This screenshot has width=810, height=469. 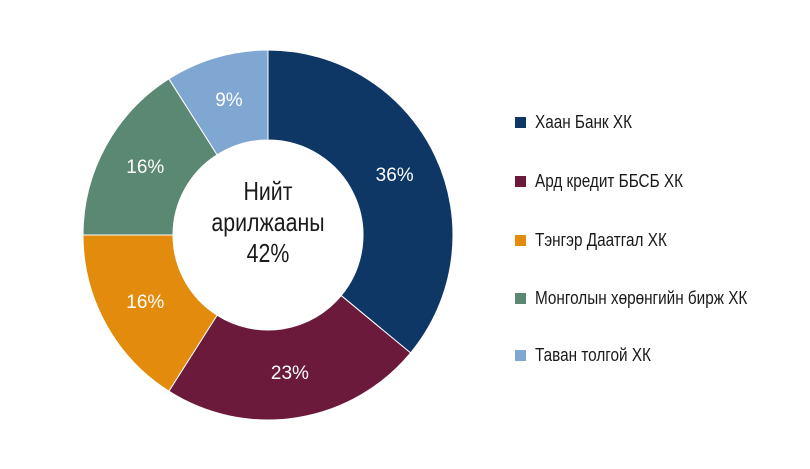 I want to click on legend-label: Тэнгэр Даатгал ХК, so click(x=601, y=239).